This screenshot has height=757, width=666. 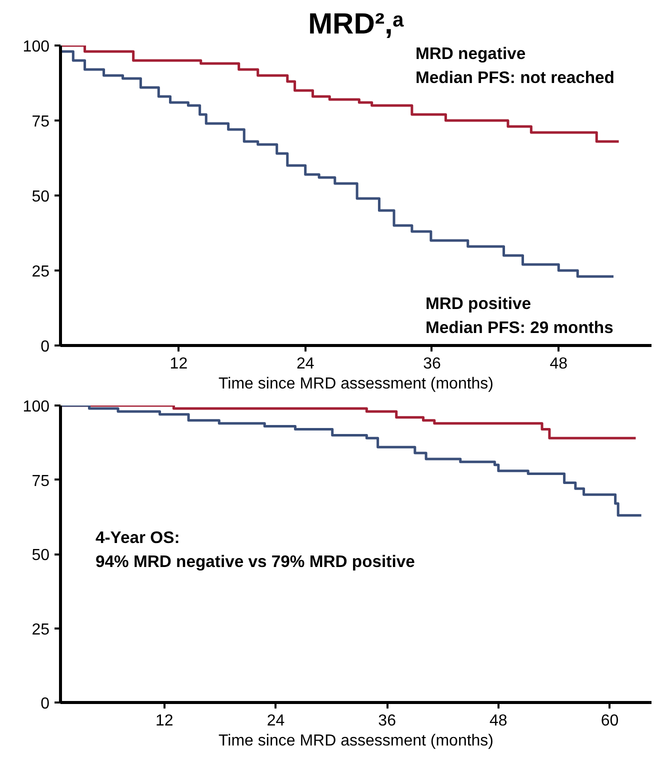 I want to click on annotation: Median PFS: 29 months, so click(x=520, y=327).